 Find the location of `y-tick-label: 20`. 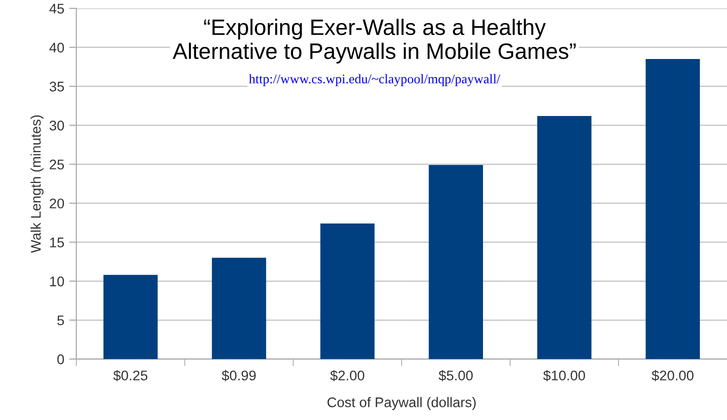

y-tick-label: 20 is located at coordinates (57, 203).